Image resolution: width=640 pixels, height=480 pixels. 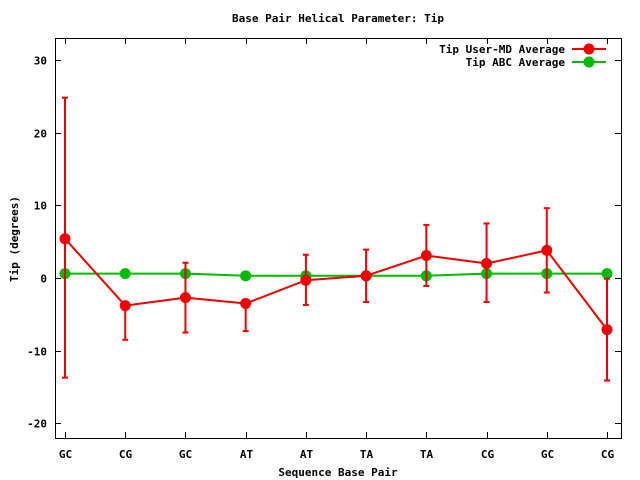 I want to click on y-tick-label: 10, so click(x=40, y=206).